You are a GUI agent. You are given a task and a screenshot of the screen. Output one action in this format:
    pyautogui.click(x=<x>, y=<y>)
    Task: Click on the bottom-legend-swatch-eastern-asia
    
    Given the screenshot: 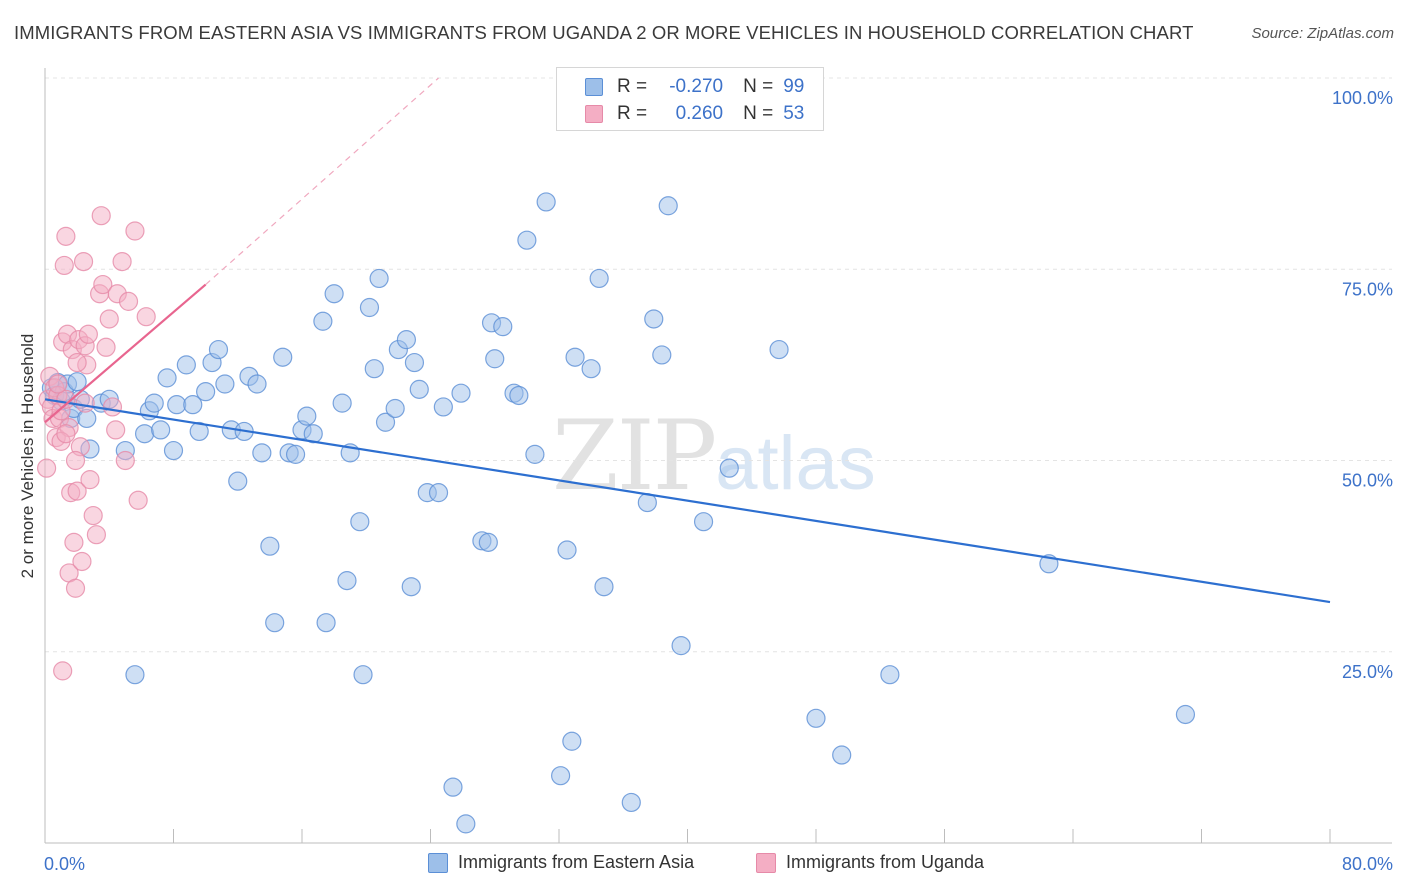 What is the action you would take?
    pyautogui.click(x=438, y=862)
    